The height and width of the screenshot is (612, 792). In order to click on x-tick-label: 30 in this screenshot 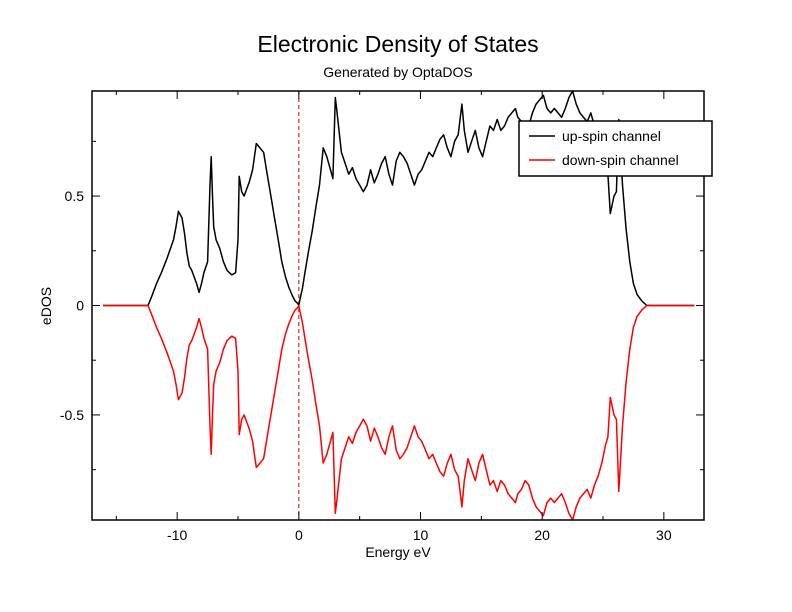, I will do `click(664, 535)`.